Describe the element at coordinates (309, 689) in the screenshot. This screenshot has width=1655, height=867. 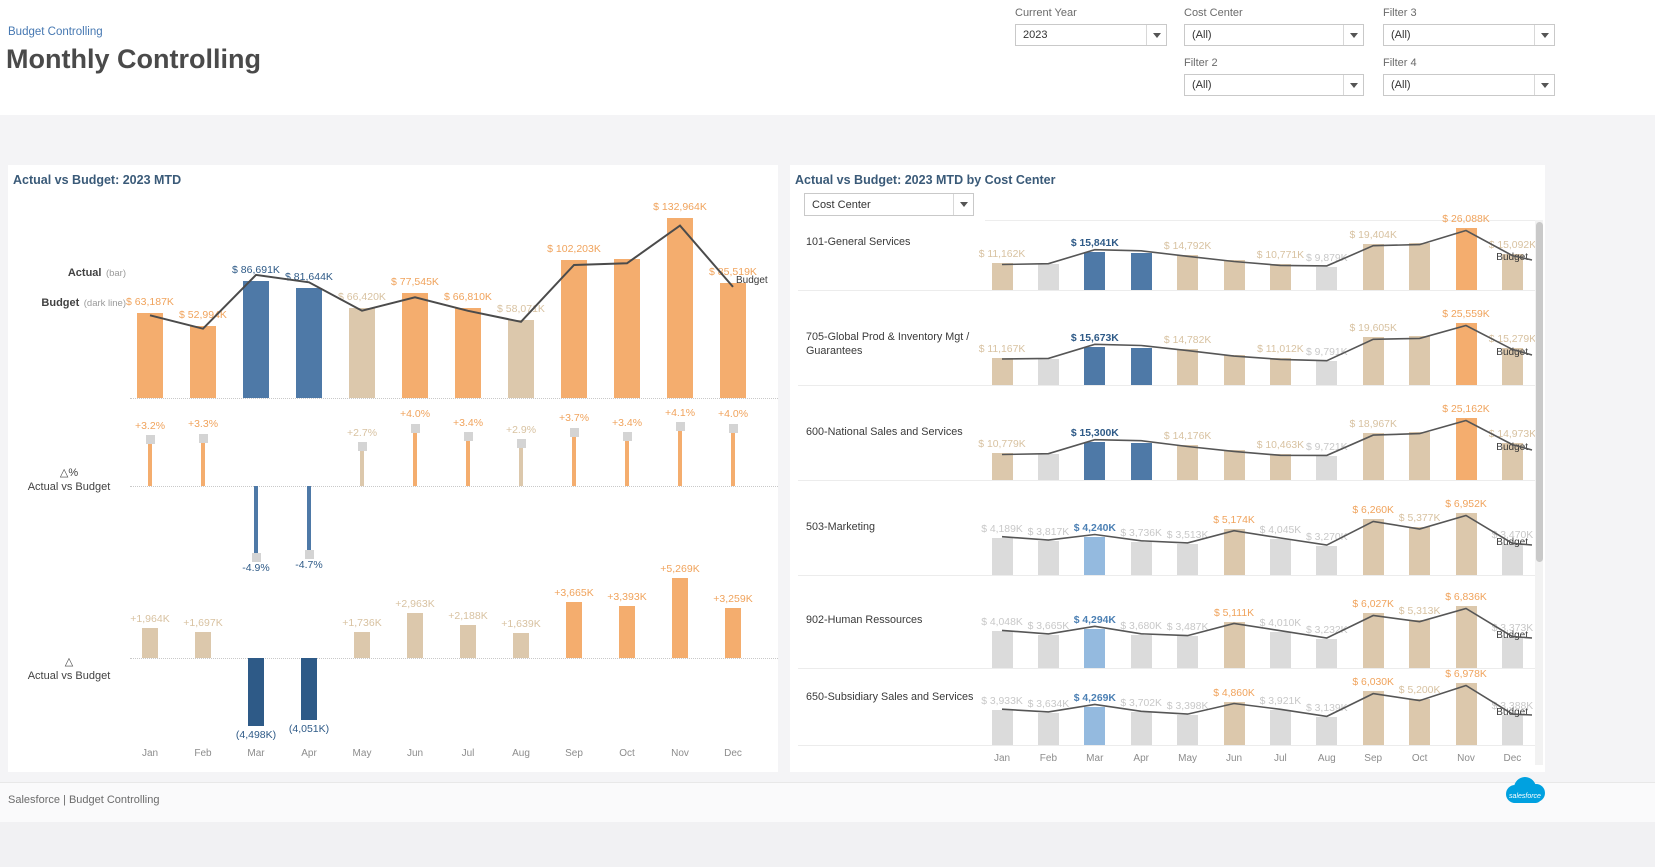
I see `delta-abs-bar-Apr` at that location.